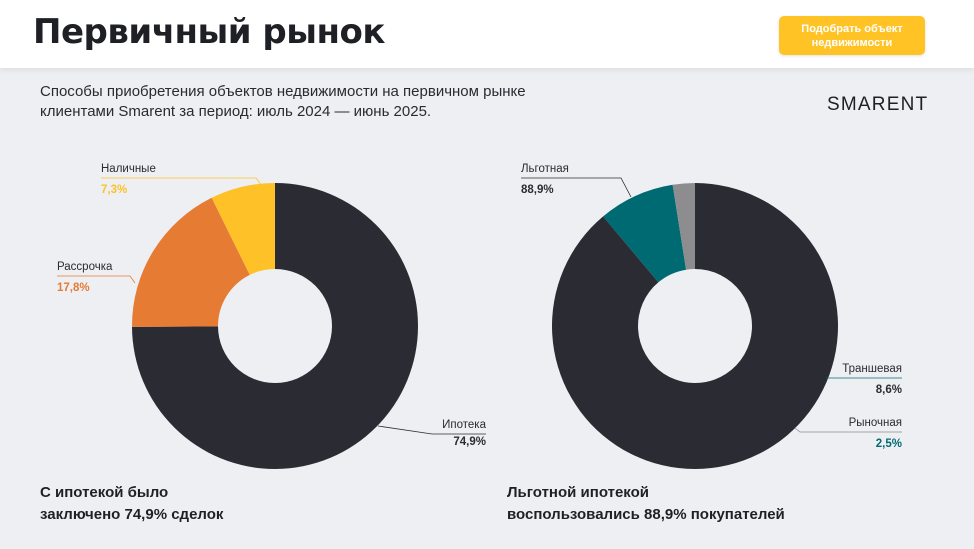 This screenshot has height=549, width=974. I want to click on slice-value-label-3: 2,5%, so click(889, 444).